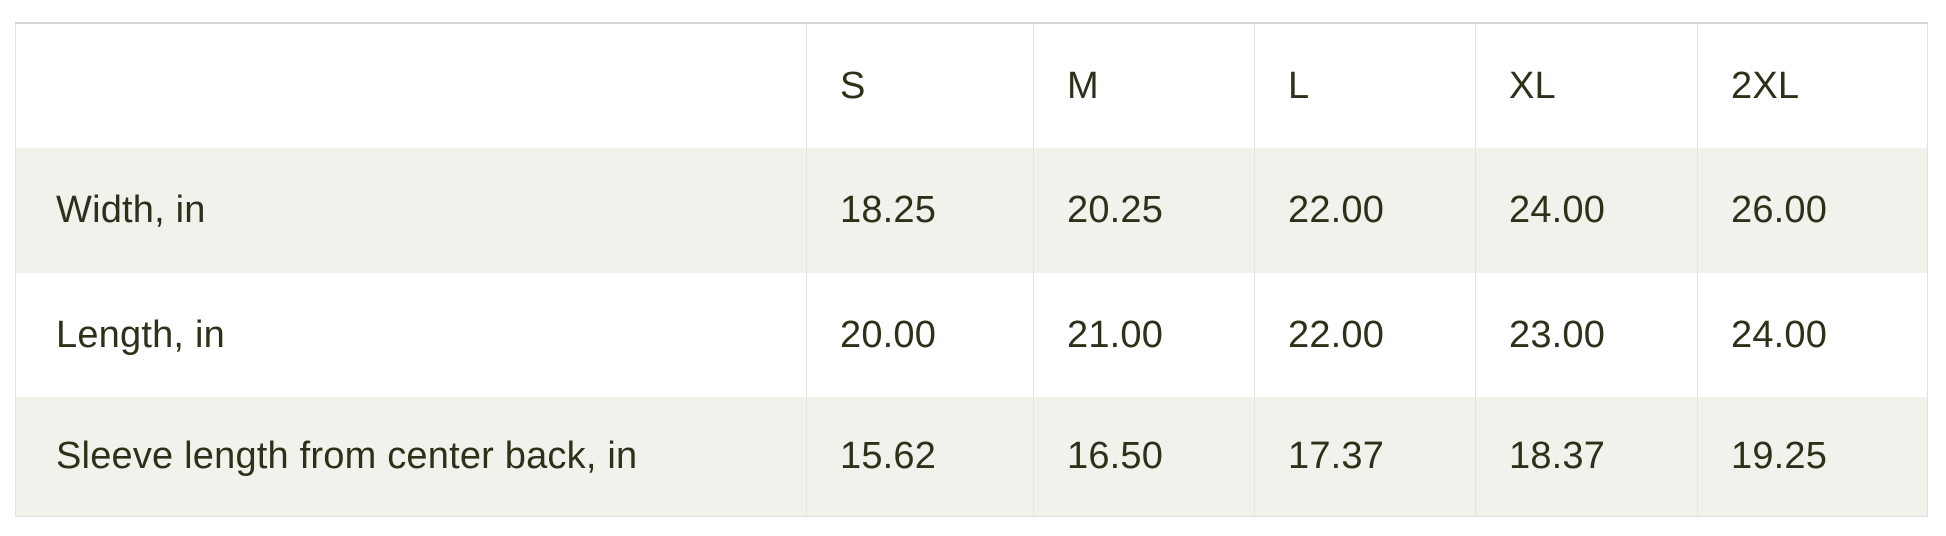  I want to click on measurement-value-cell: 26.00, so click(1812, 210).